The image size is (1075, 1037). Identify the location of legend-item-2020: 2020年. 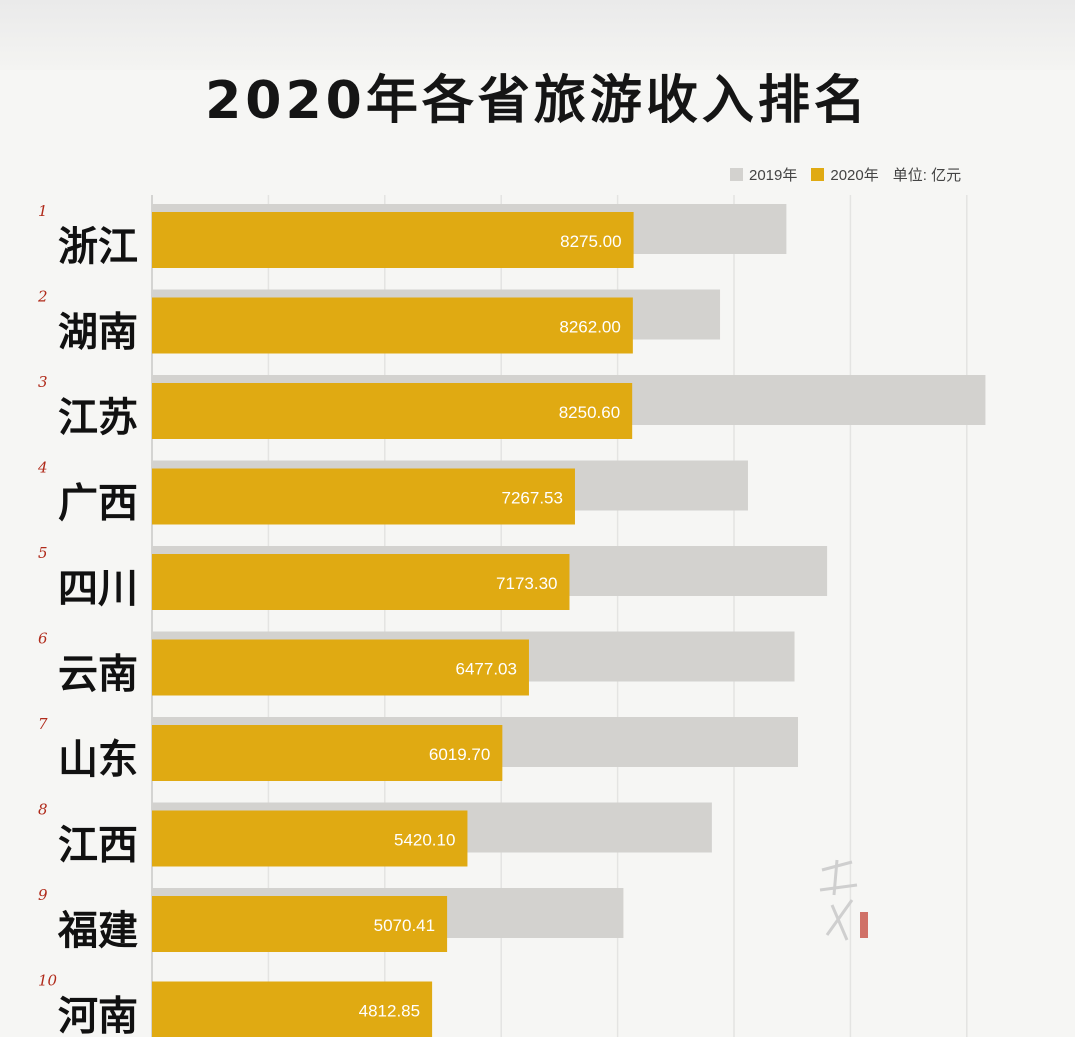
(845, 174).